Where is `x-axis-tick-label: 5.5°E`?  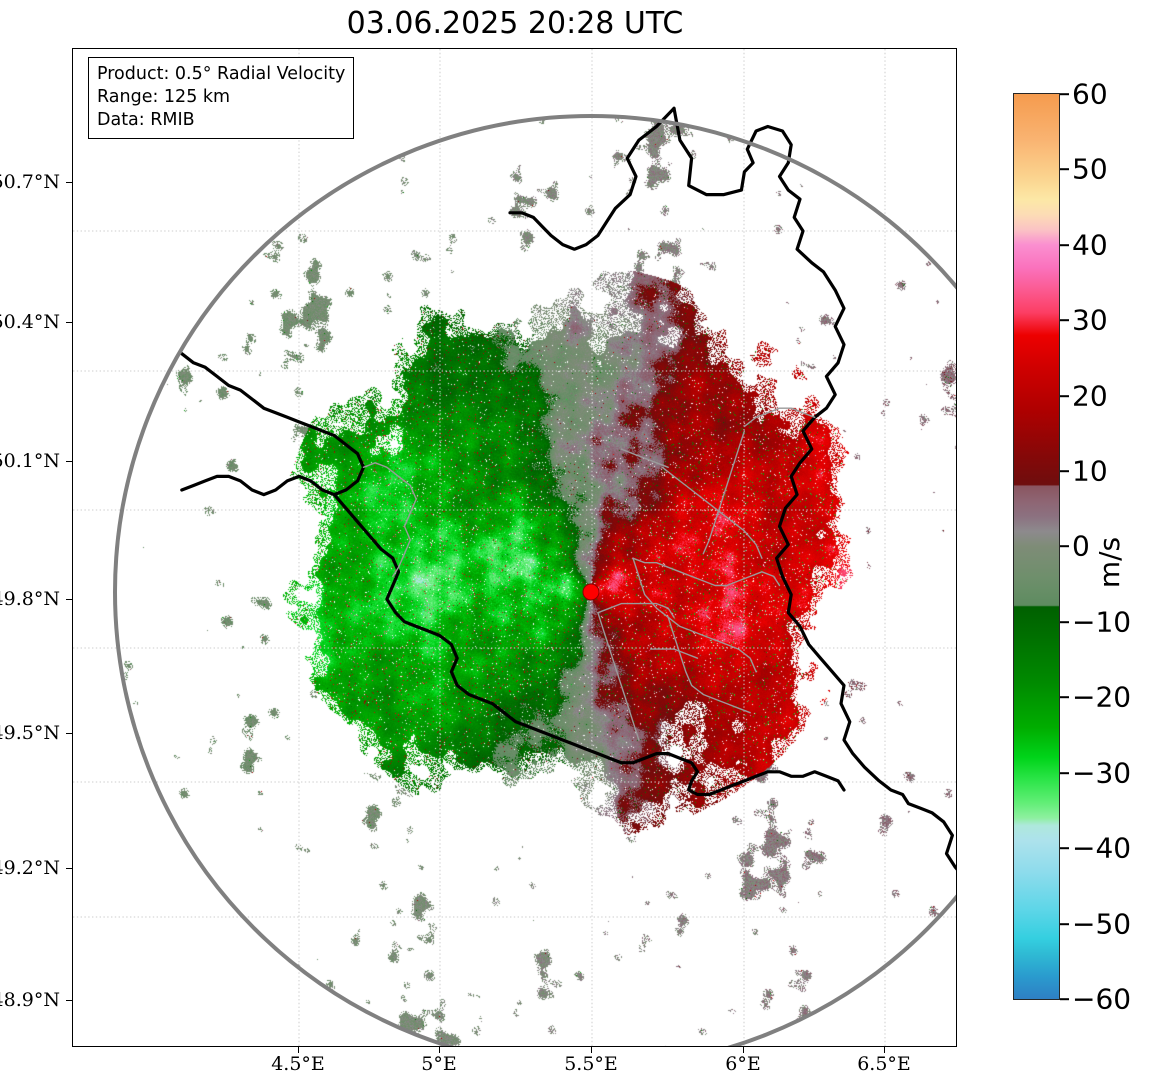 x-axis-tick-label: 5.5°E is located at coordinates (591, 1064).